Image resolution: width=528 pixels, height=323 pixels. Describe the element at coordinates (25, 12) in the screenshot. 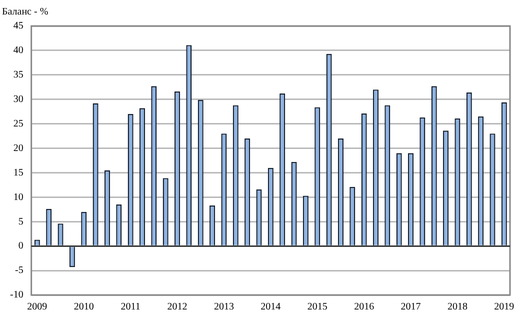

I see `y-axis-title: Баланс - %` at that location.